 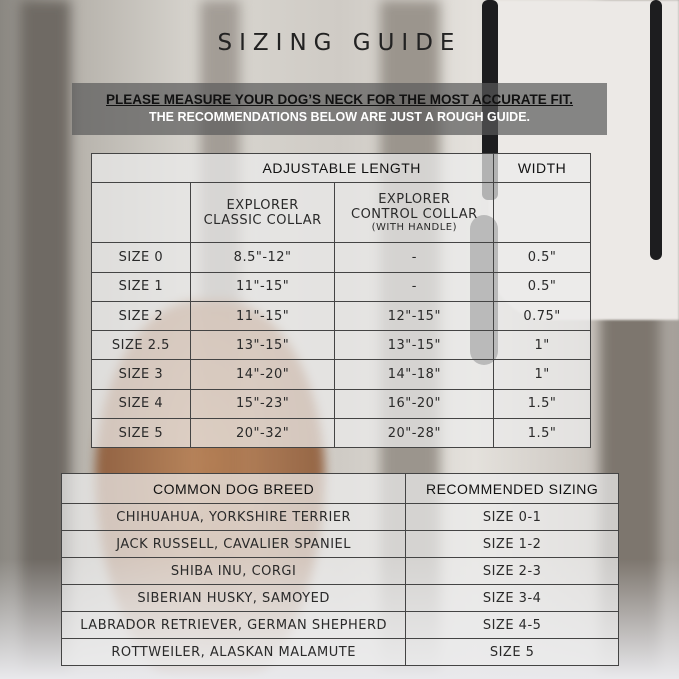 I want to click on cell-width: 0.75", so click(x=542, y=316).